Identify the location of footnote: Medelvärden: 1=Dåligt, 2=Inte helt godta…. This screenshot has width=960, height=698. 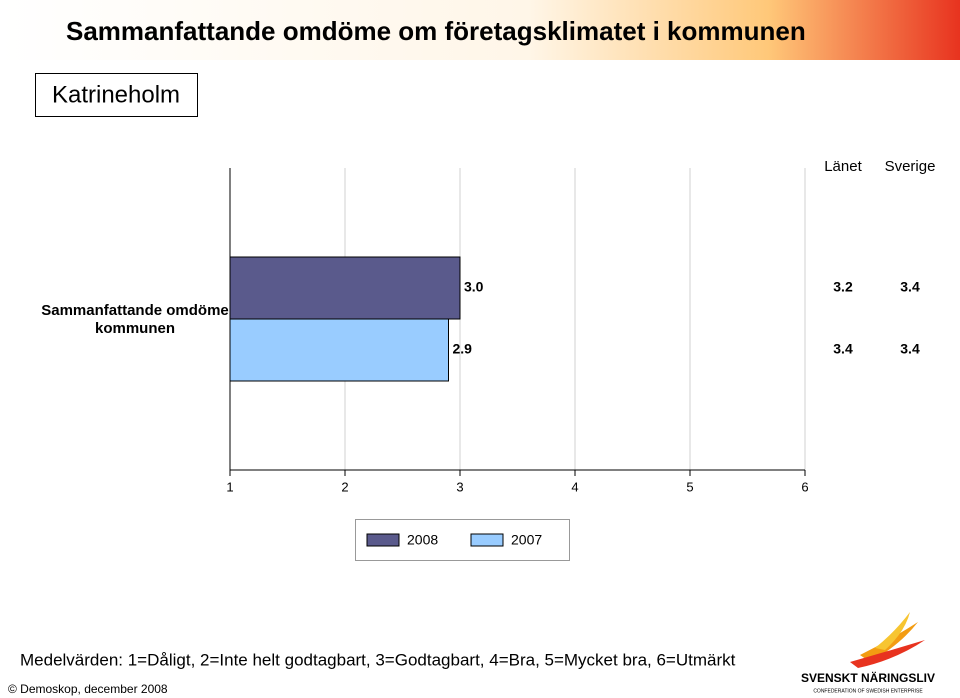
(378, 659).